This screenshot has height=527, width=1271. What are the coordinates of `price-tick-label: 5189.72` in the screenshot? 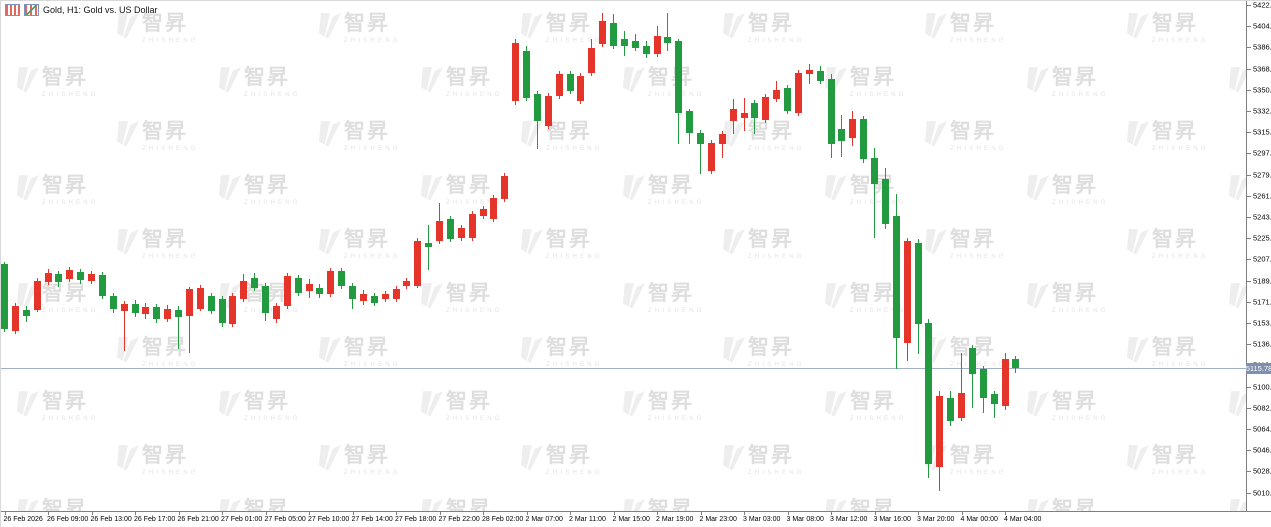 It's located at (1262, 281).